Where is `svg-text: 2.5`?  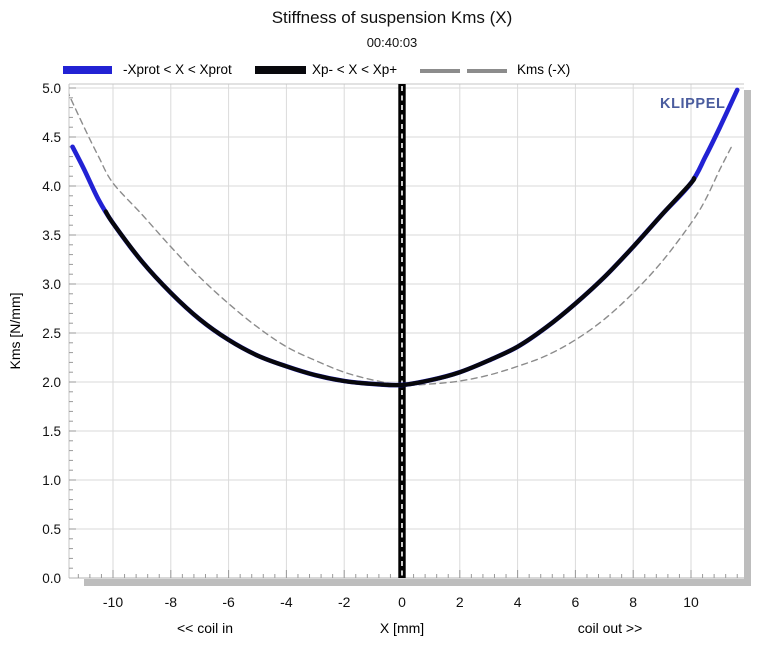
svg-text: 2.5 is located at coordinates (51, 333).